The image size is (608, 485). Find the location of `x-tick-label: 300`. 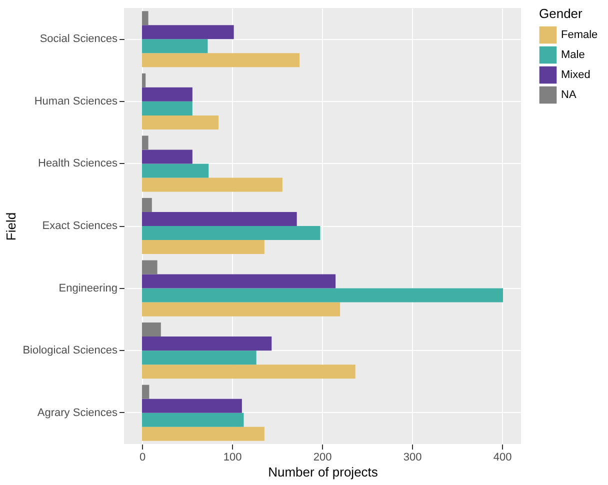

x-tick-label: 300 is located at coordinates (412, 458).